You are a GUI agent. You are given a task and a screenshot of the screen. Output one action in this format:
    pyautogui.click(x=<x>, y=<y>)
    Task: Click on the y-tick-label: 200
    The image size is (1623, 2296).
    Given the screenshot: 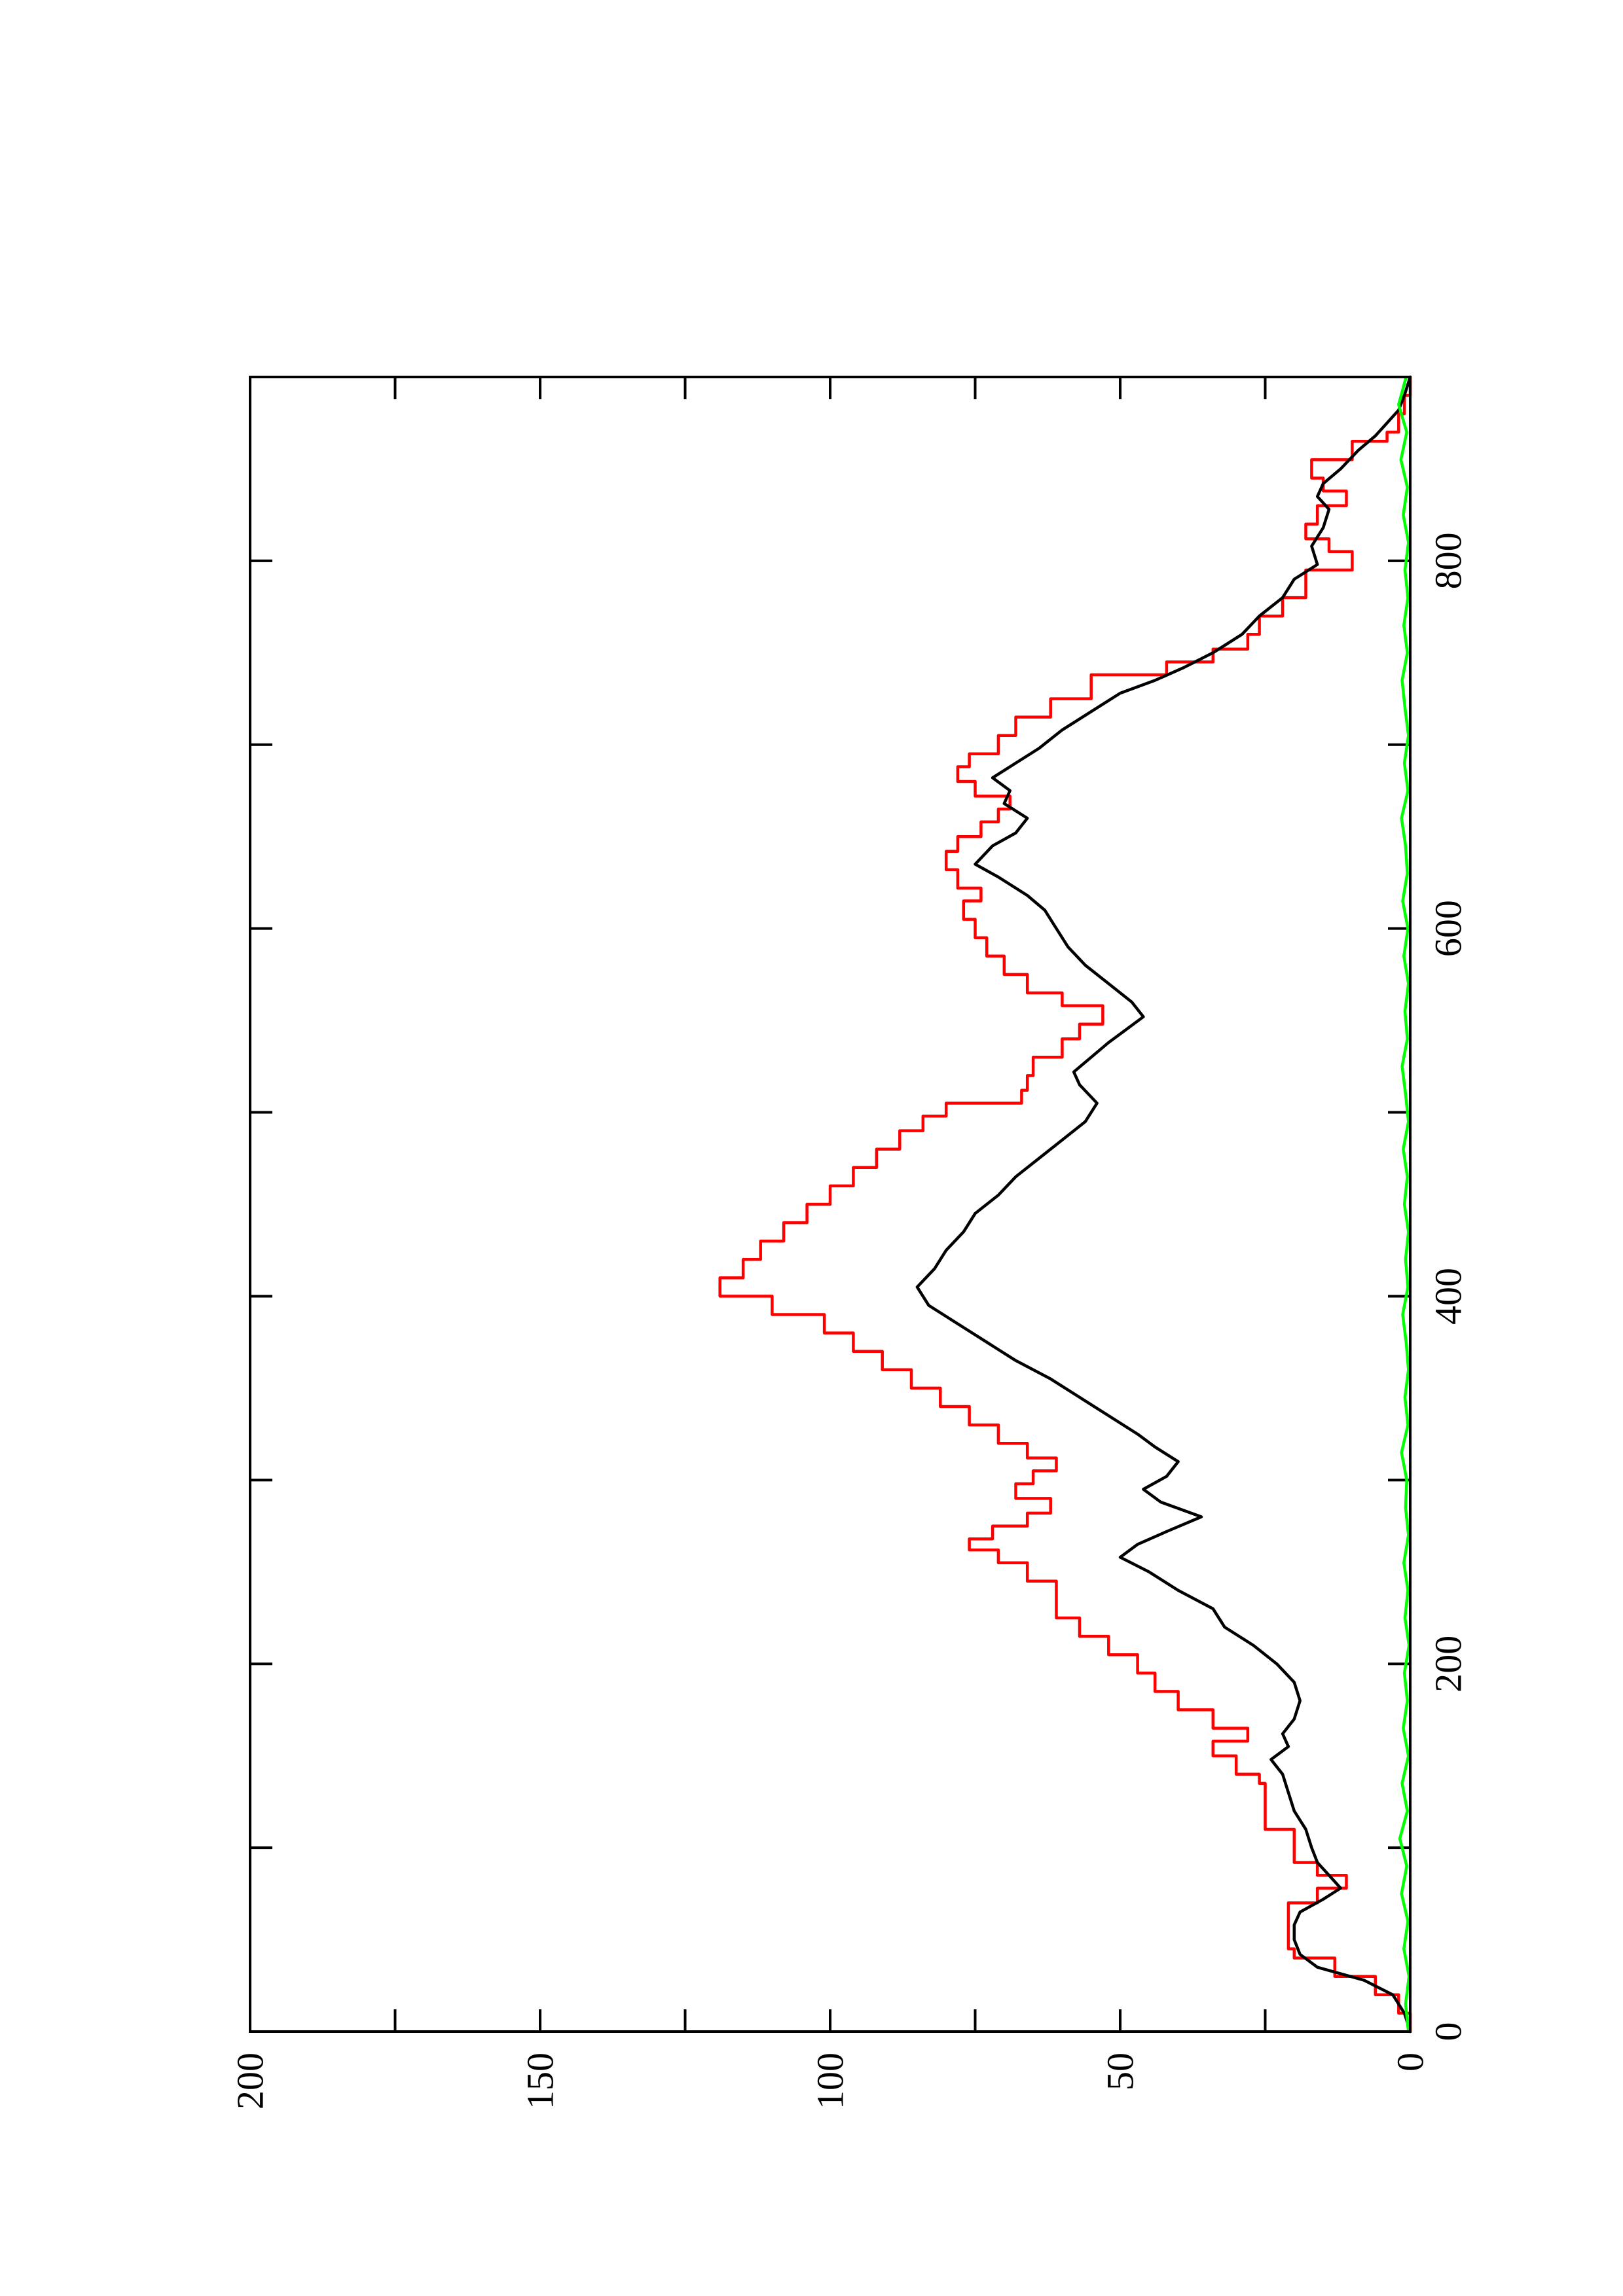 What is the action you would take?
    pyautogui.click(x=250, y=2081)
    